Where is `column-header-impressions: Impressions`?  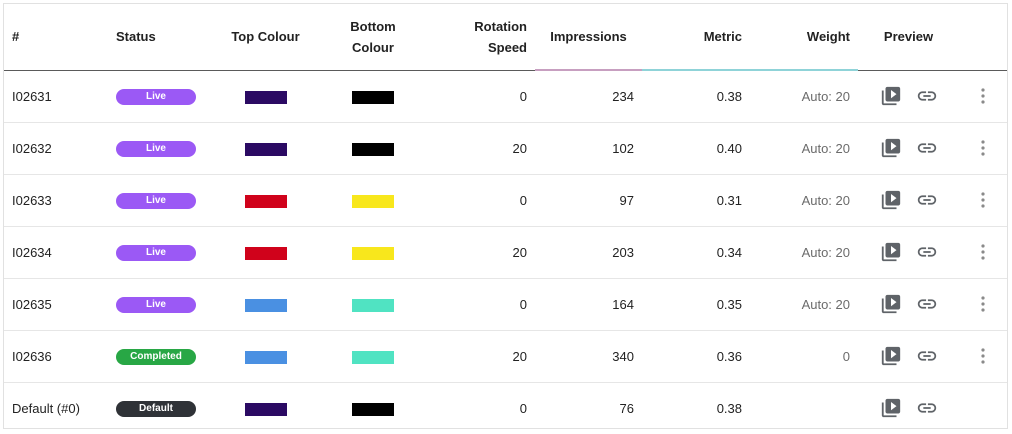
column-header-impressions: Impressions is located at coordinates (588, 37).